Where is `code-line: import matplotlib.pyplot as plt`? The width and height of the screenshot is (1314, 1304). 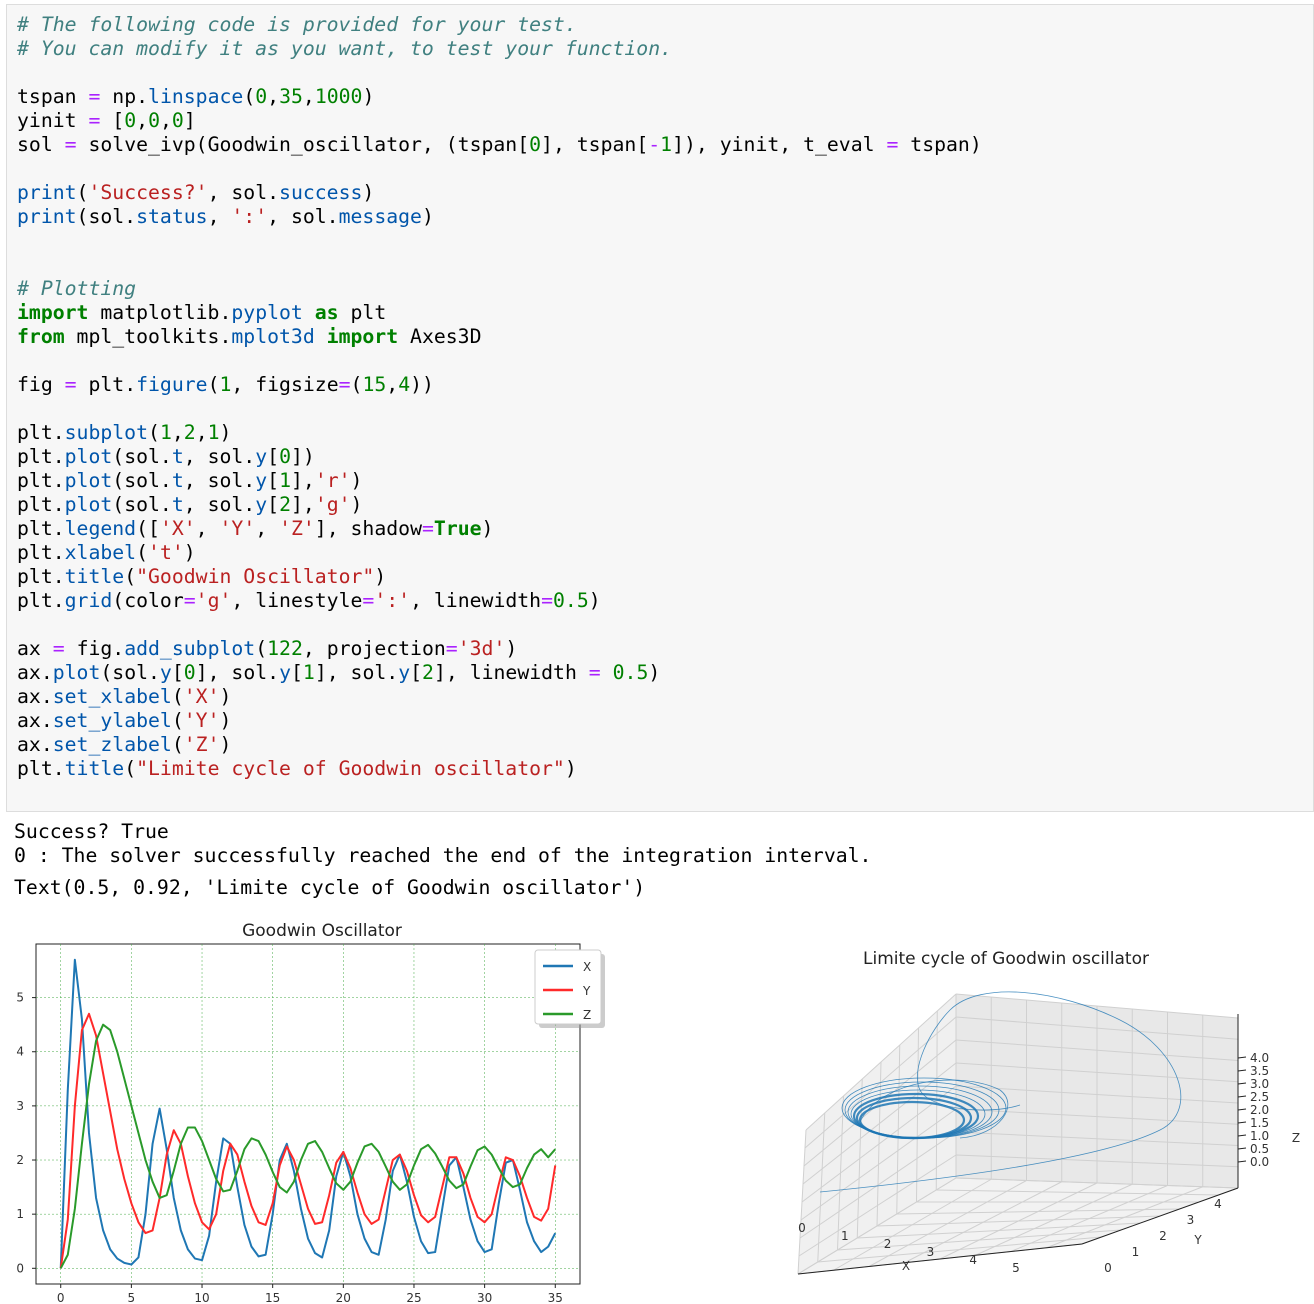
code-line: import matplotlib.pyplot as plt is located at coordinates (201, 312).